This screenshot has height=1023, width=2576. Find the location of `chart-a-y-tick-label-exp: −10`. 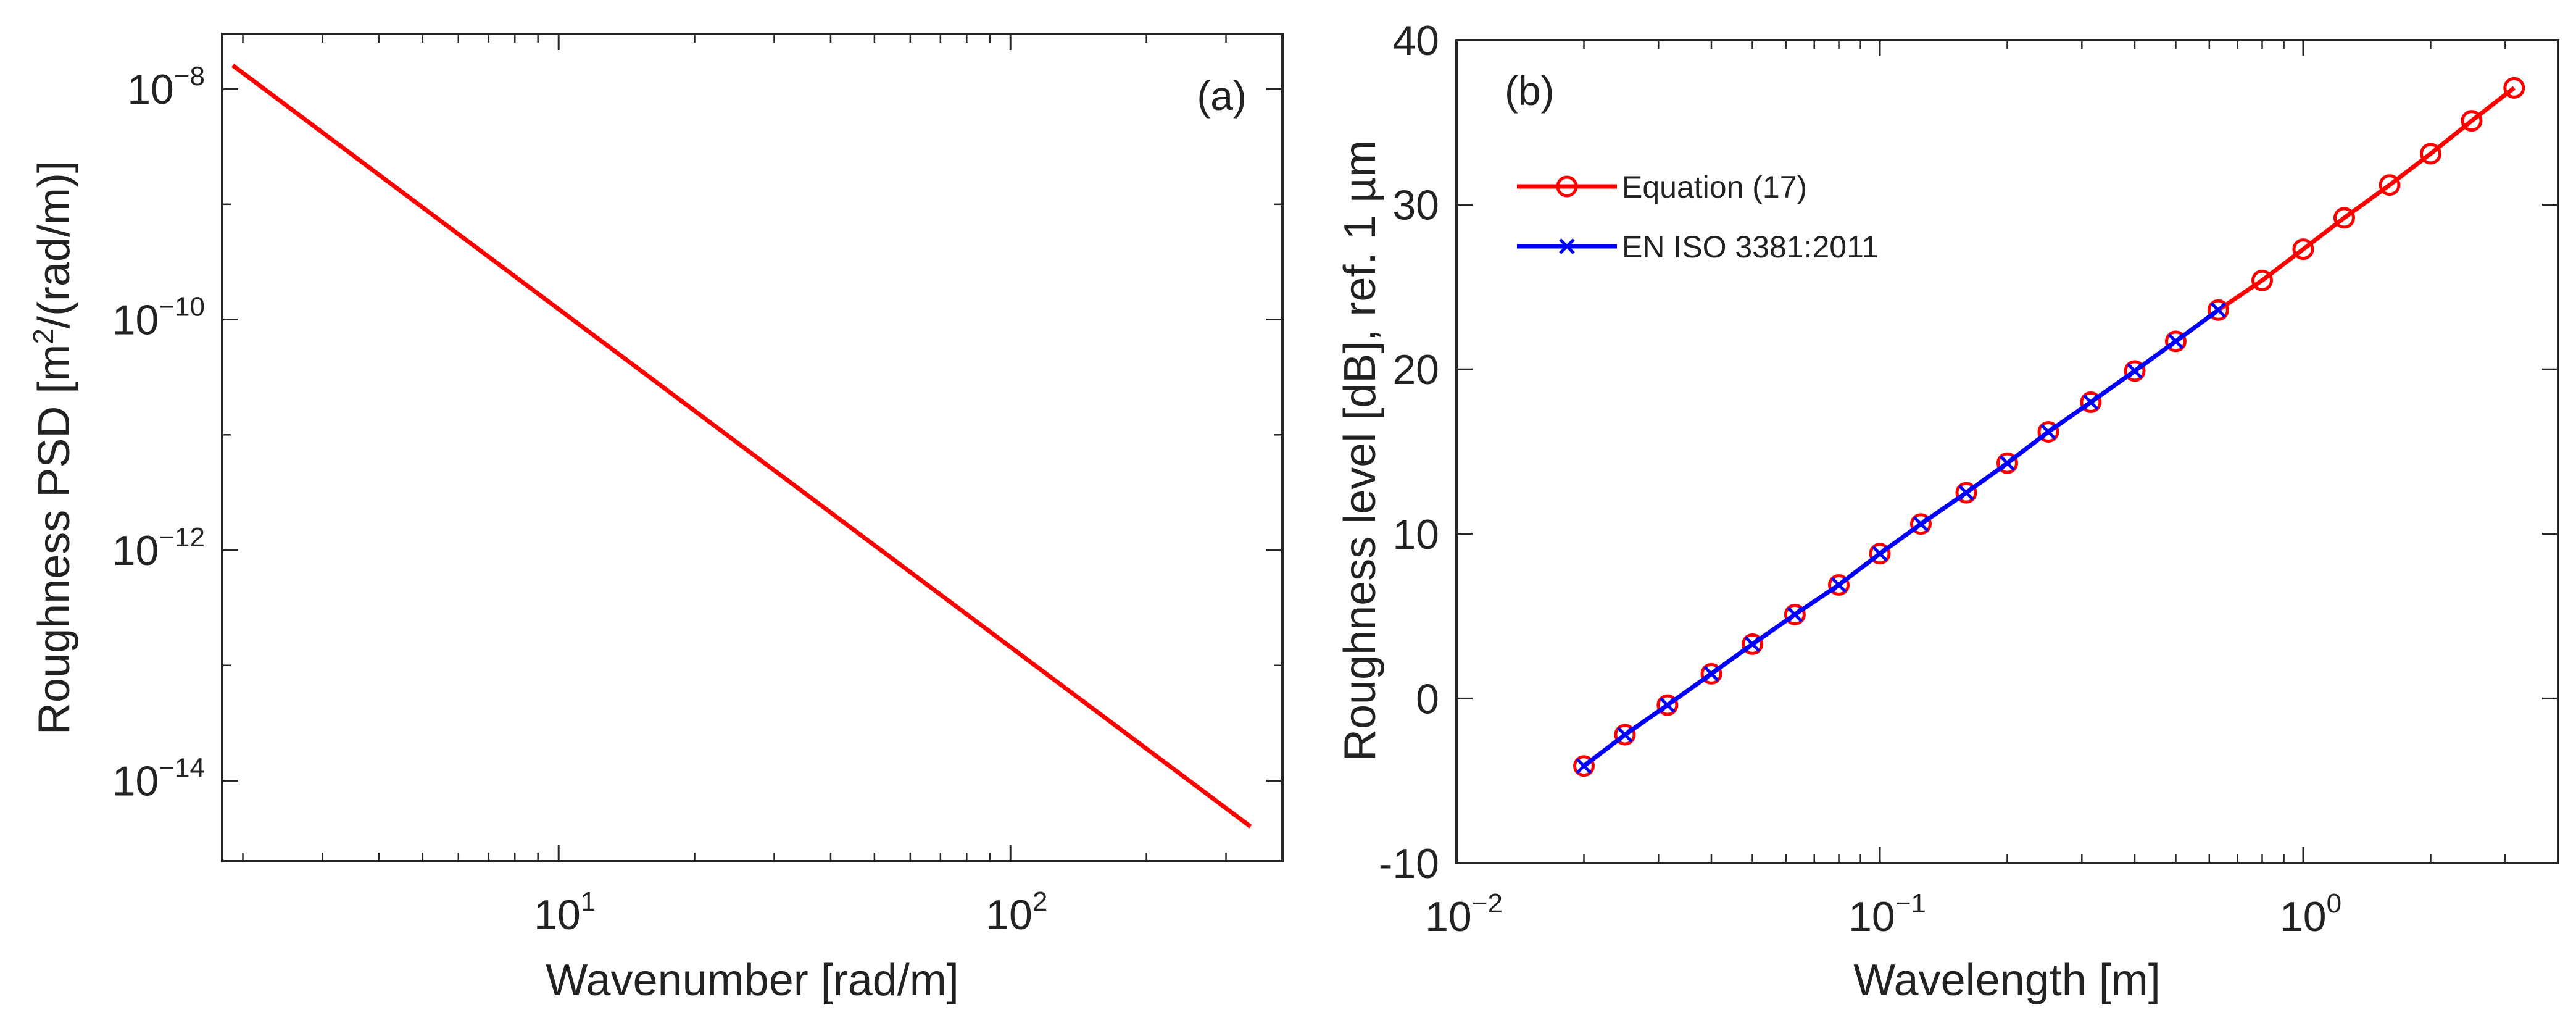

chart-a-y-tick-label-exp: −10 is located at coordinates (182, 307).